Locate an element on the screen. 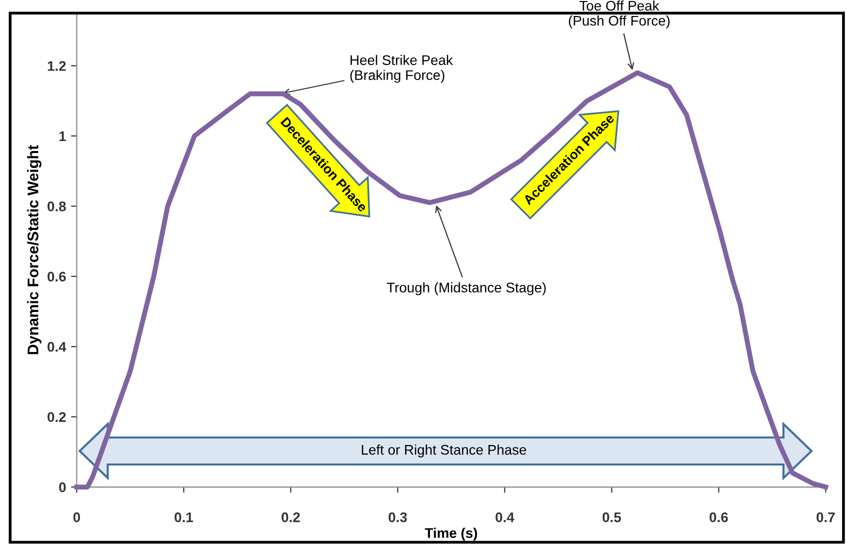 The height and width of the screenshot is (545, 846). x-tick-label: 0.4 is located at coordinates (505, 517).